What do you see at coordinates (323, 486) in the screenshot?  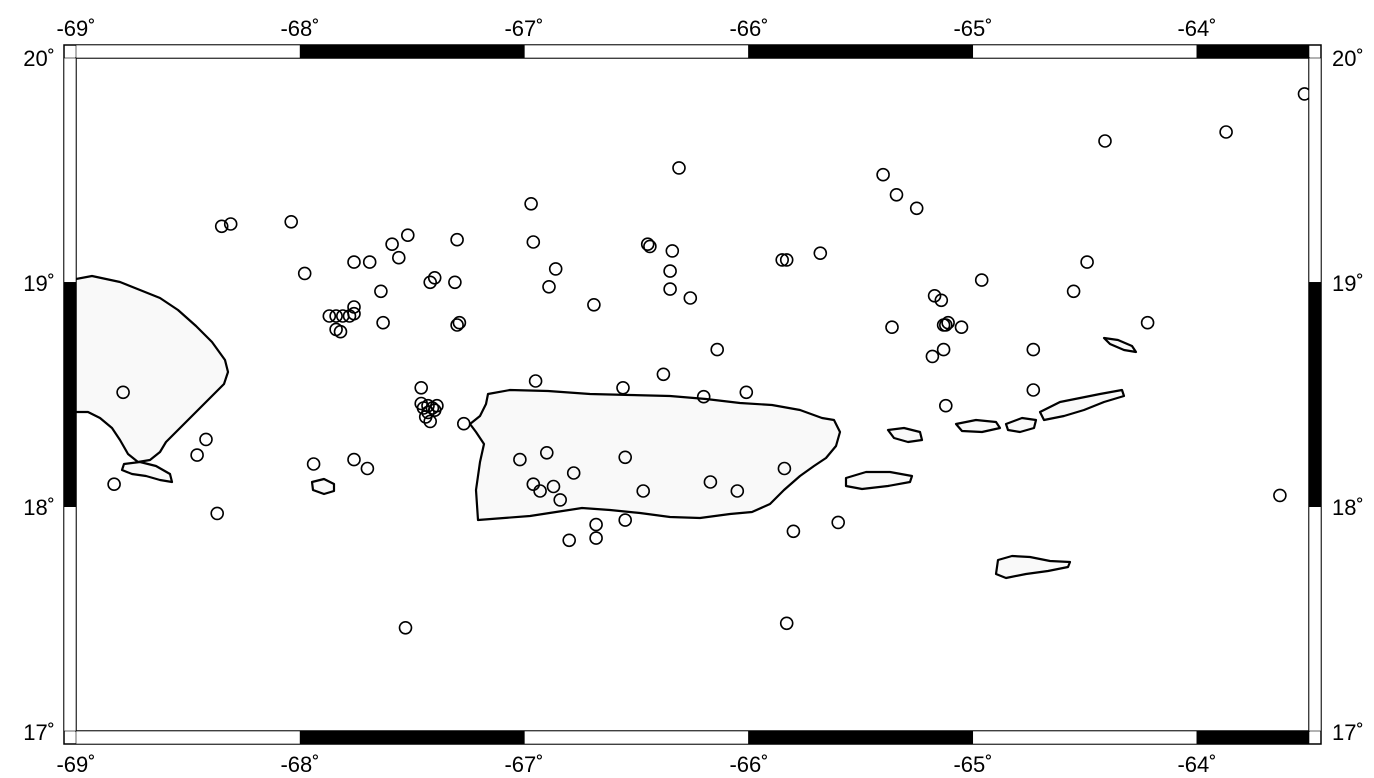 I see `mona-island` at bounding box center [323, 486].